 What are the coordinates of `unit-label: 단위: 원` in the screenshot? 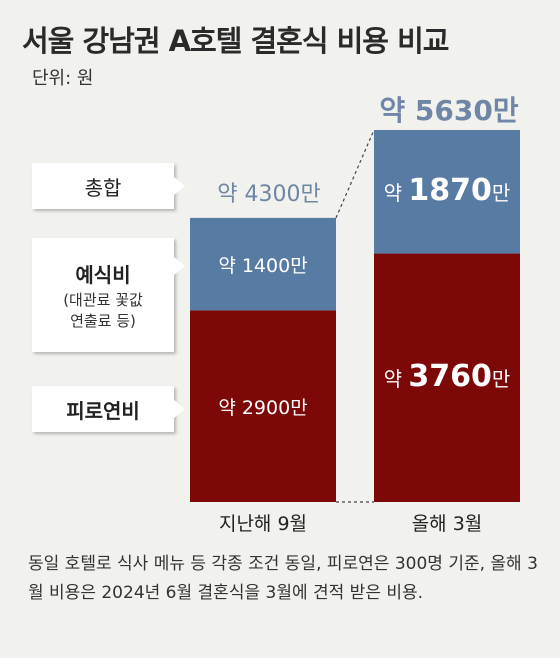 It's located at (63, 78).